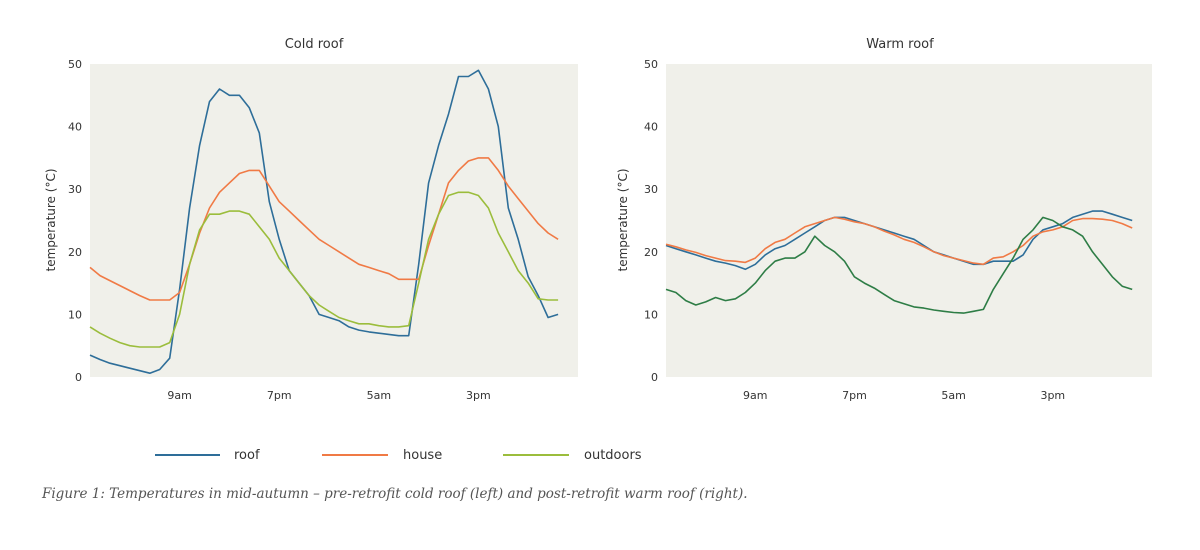  Describe the element at coordinates (314, 44) in the screenshot. I see `chart-title: Cold roof` at that location.